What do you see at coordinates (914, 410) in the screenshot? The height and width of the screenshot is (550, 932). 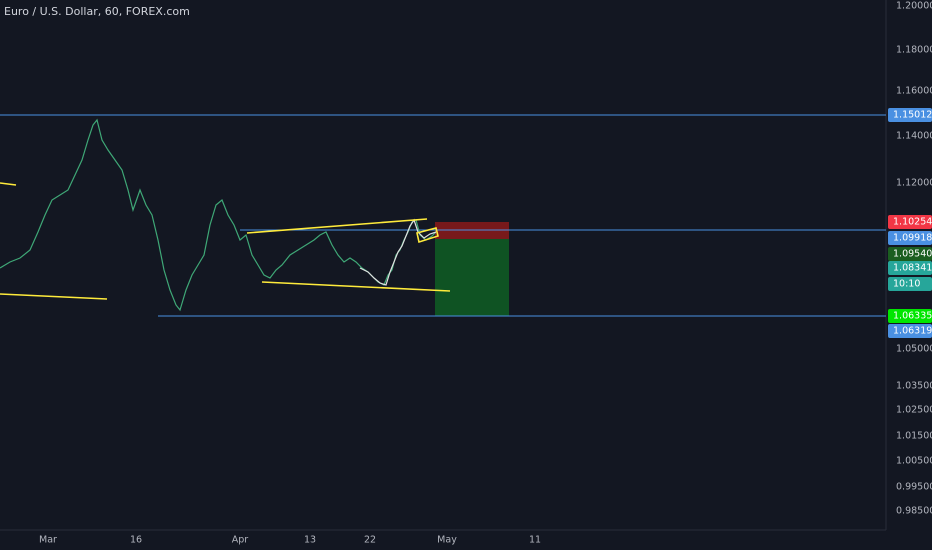 I see `price-label: 1.02500` at bounding box center [914, 410].